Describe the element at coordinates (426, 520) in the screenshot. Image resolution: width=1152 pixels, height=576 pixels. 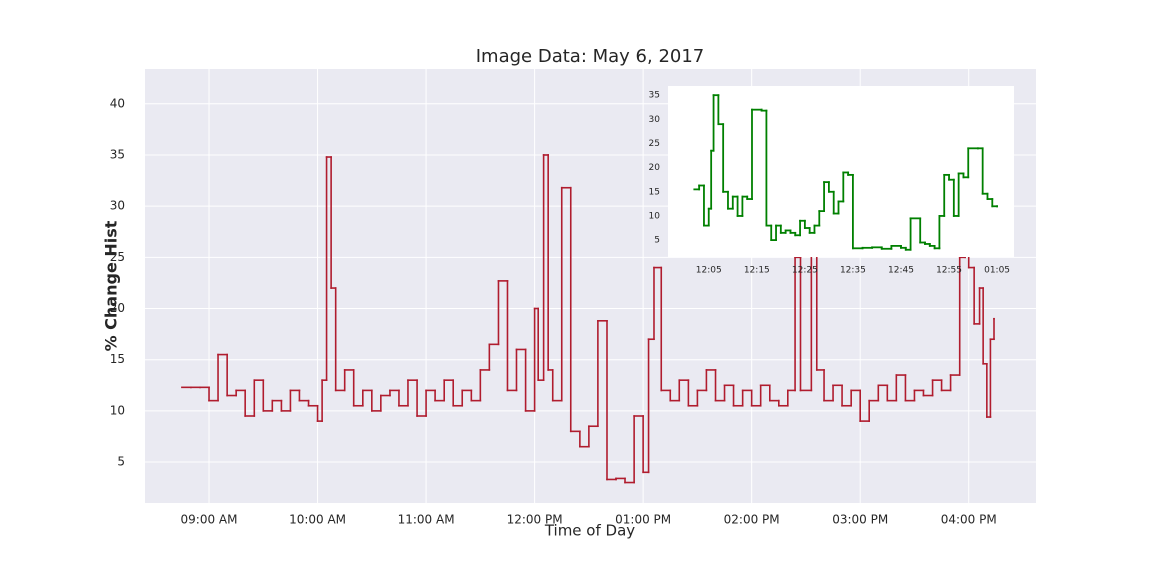
I see `x-tick-label: 11:00 AM` at that location.